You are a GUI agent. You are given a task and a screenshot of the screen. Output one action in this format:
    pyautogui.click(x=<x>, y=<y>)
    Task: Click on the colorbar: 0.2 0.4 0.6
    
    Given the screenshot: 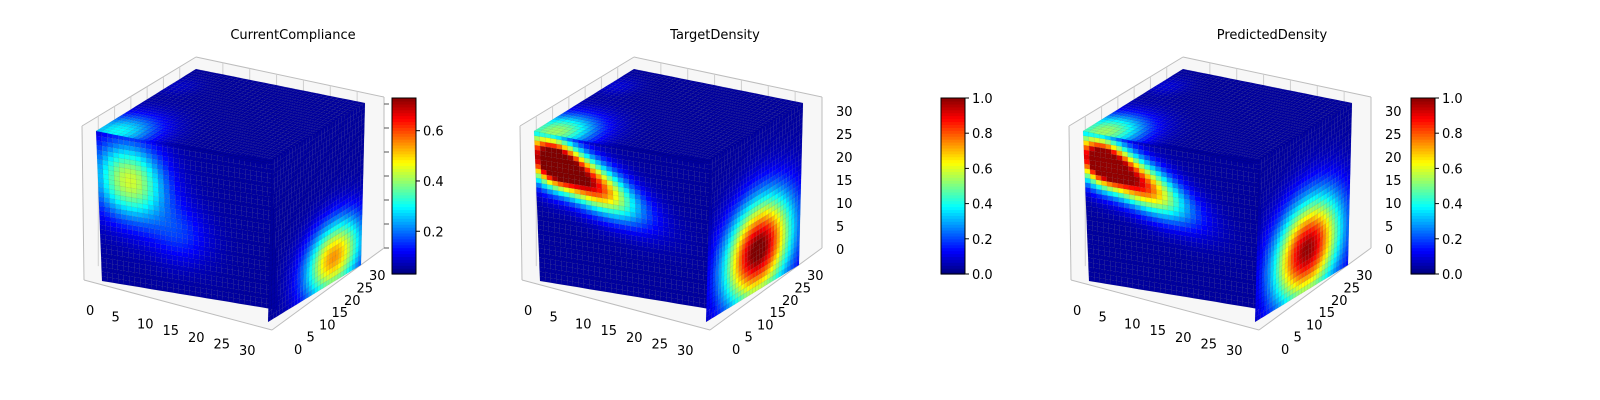 What is the action you would take?
    pyautogui.click(x=417, y=186)
    